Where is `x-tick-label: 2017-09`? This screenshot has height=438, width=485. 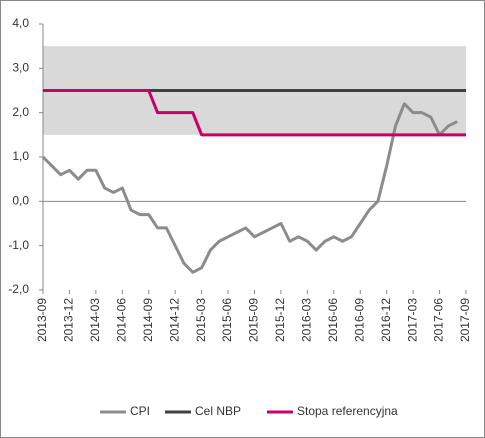
x-tick-label: 2017-09 is located at coordinates (465, 320).